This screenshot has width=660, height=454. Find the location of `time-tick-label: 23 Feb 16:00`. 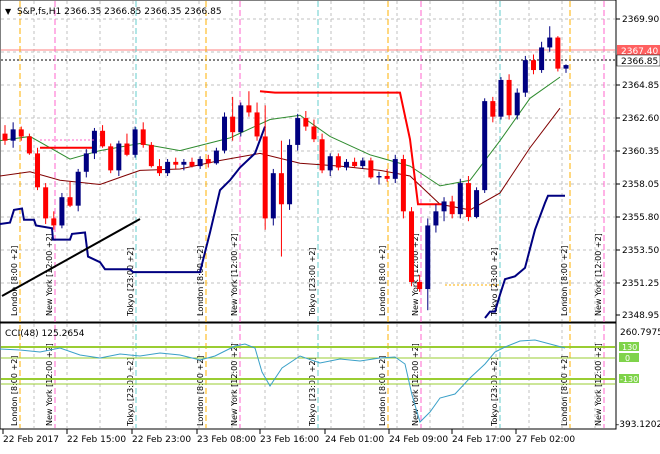

time-tick-label: 23 Feb 16:00 is located at coordinates (289, 440).